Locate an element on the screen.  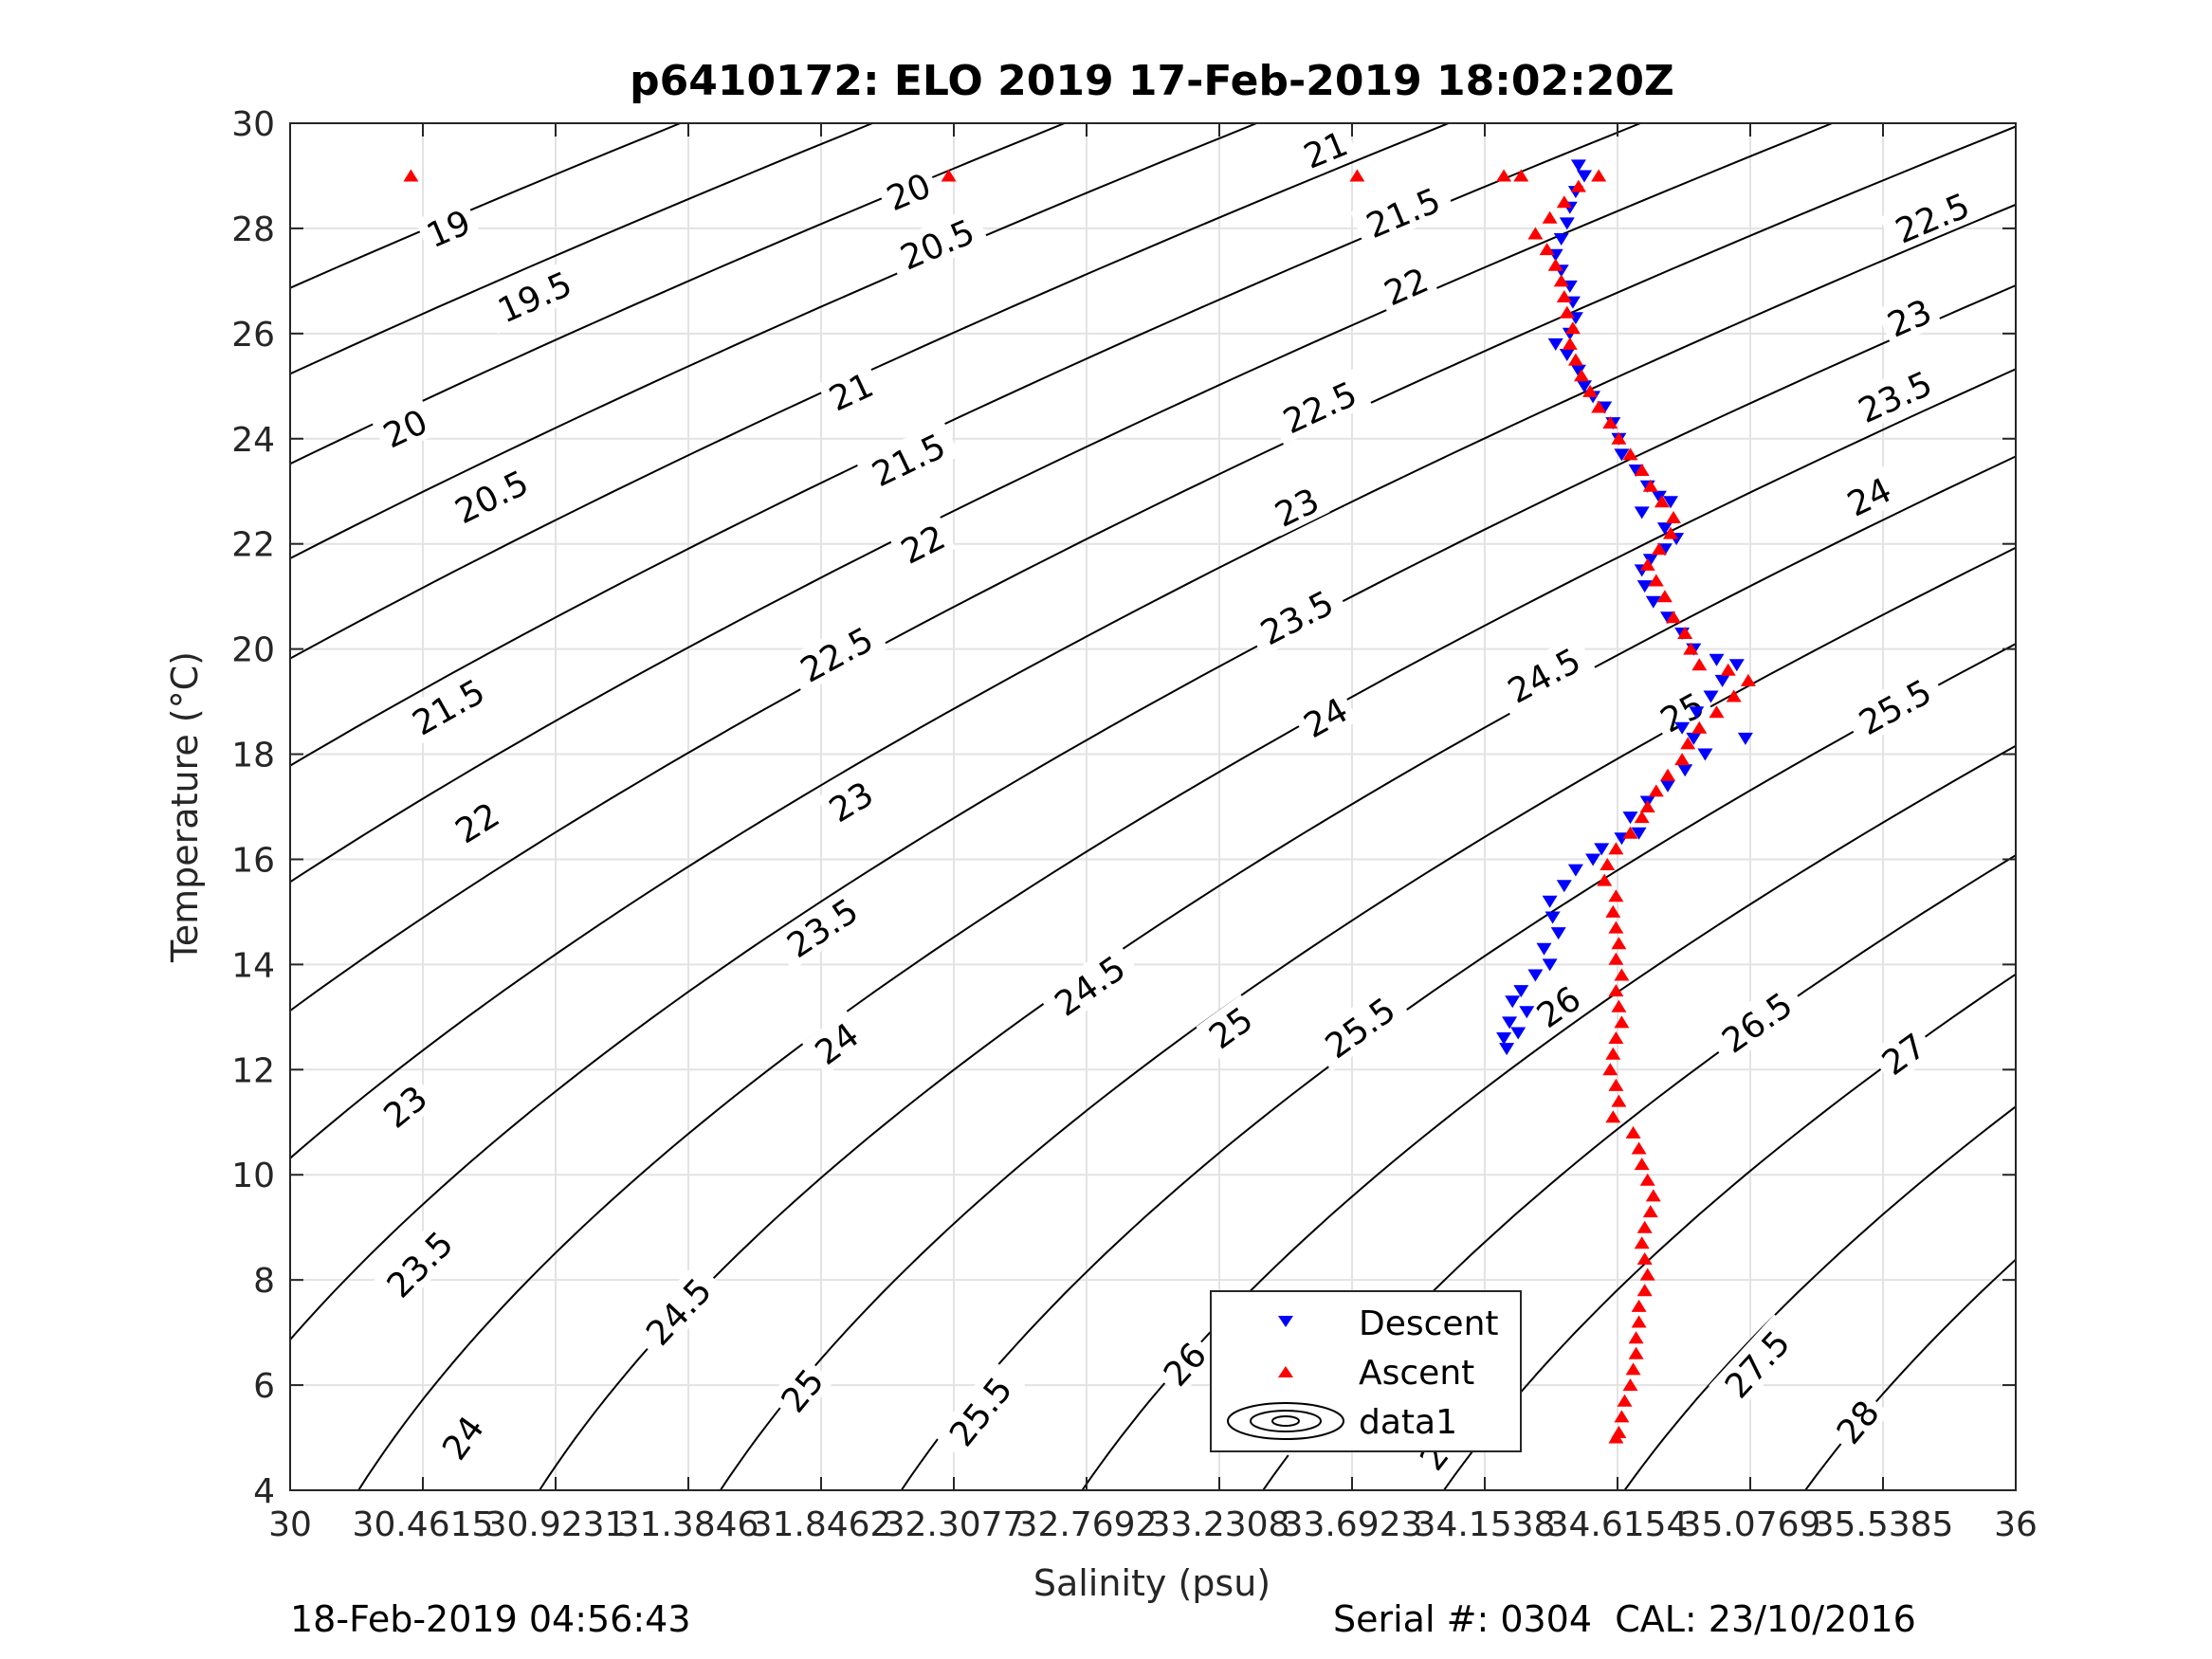
x-tick-label: 34.1538 is located at coordinates (1485, 1524).